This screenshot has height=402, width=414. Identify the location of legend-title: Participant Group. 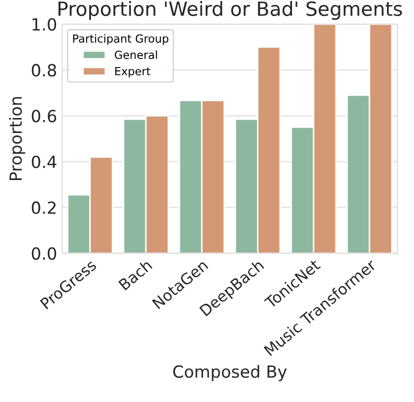
(120, 39).